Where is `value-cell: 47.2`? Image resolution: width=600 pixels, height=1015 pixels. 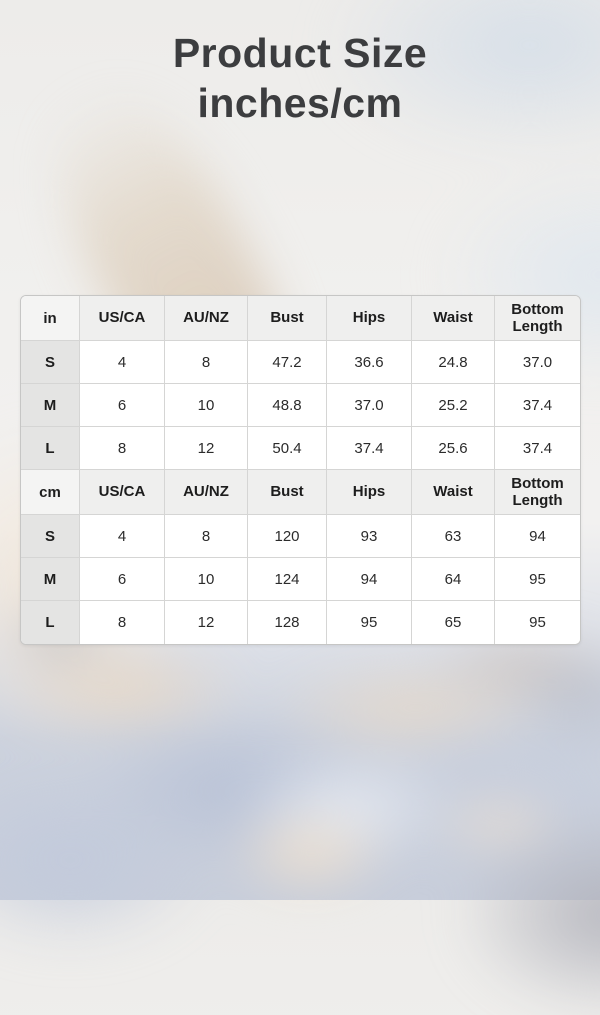 value-cell: 47.2 is located at coordinates (287, 362).